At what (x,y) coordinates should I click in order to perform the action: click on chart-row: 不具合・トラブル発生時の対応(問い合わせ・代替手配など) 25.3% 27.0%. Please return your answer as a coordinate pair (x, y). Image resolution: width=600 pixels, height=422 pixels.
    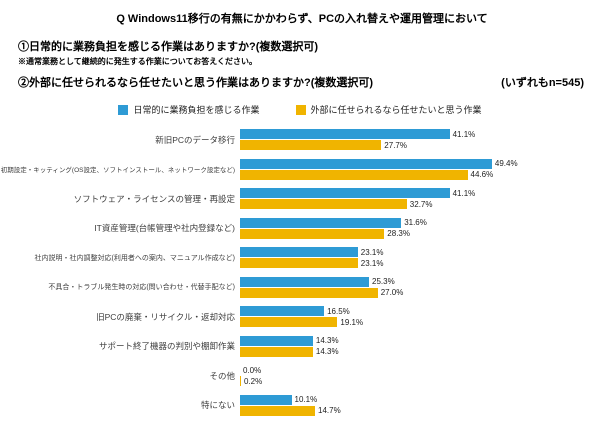
    Looking at the image, I should click on (300, 288).